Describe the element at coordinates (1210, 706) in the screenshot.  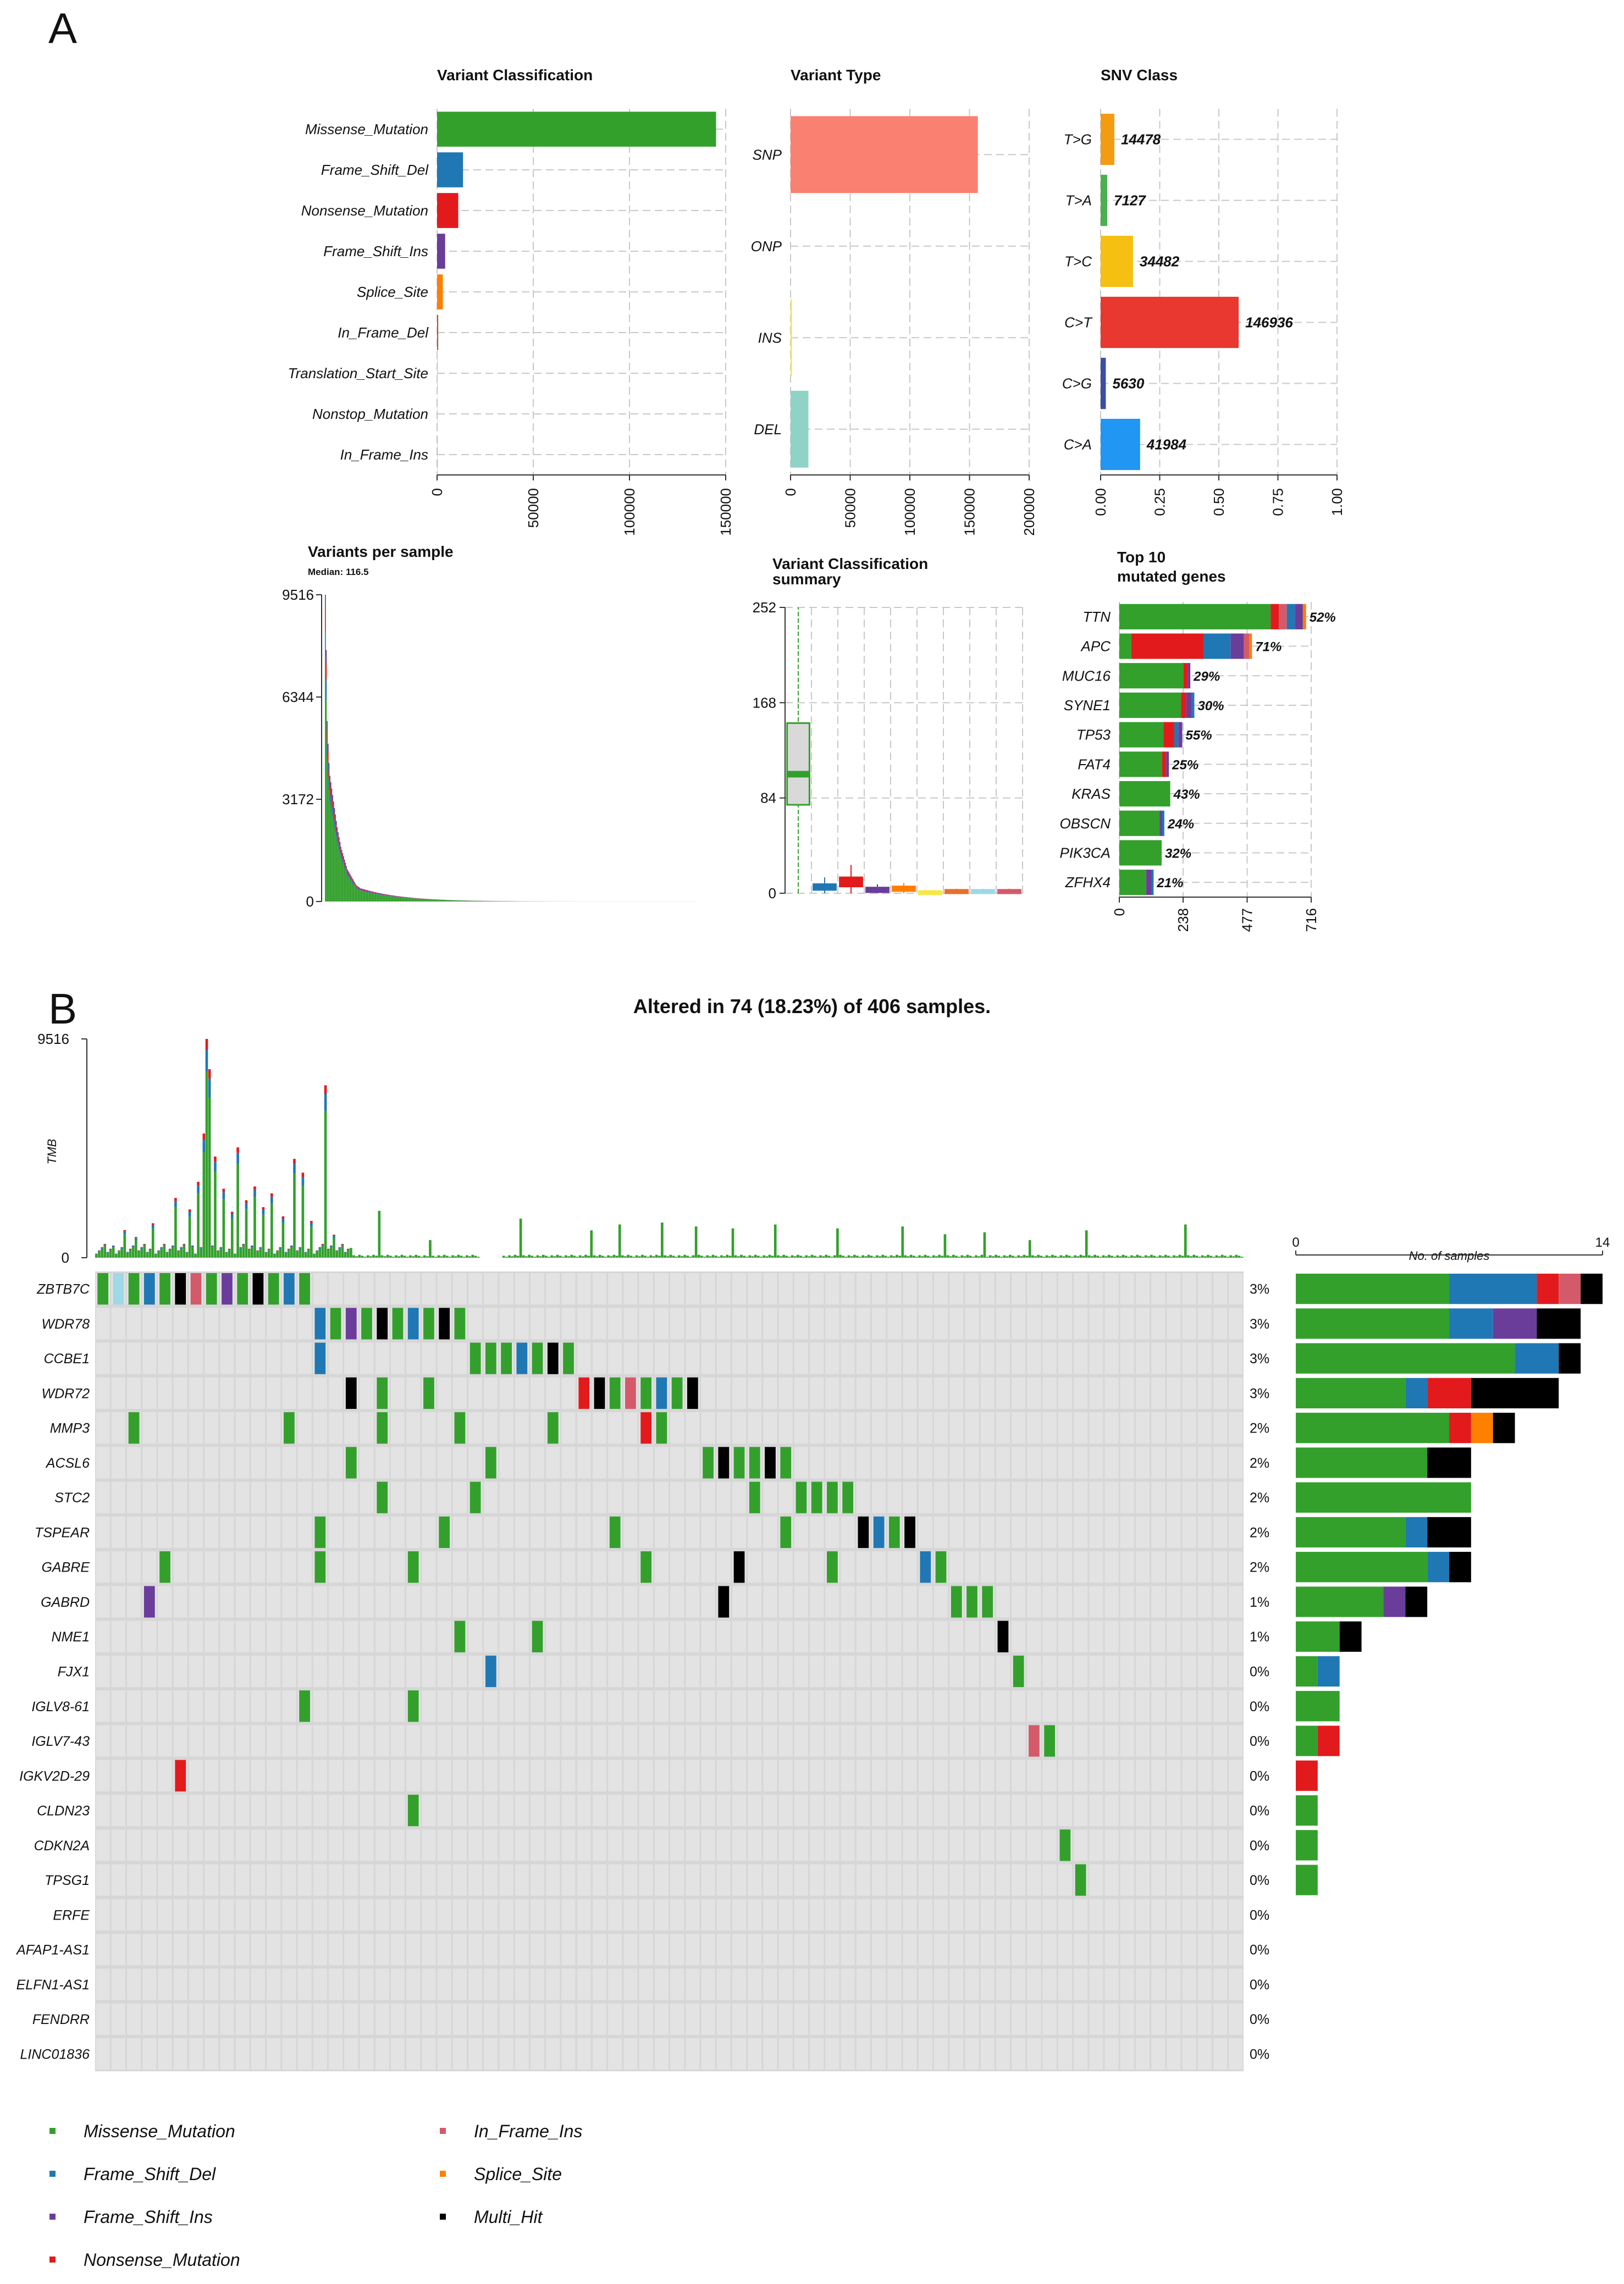
I see `percent-label: 30%` at that location.